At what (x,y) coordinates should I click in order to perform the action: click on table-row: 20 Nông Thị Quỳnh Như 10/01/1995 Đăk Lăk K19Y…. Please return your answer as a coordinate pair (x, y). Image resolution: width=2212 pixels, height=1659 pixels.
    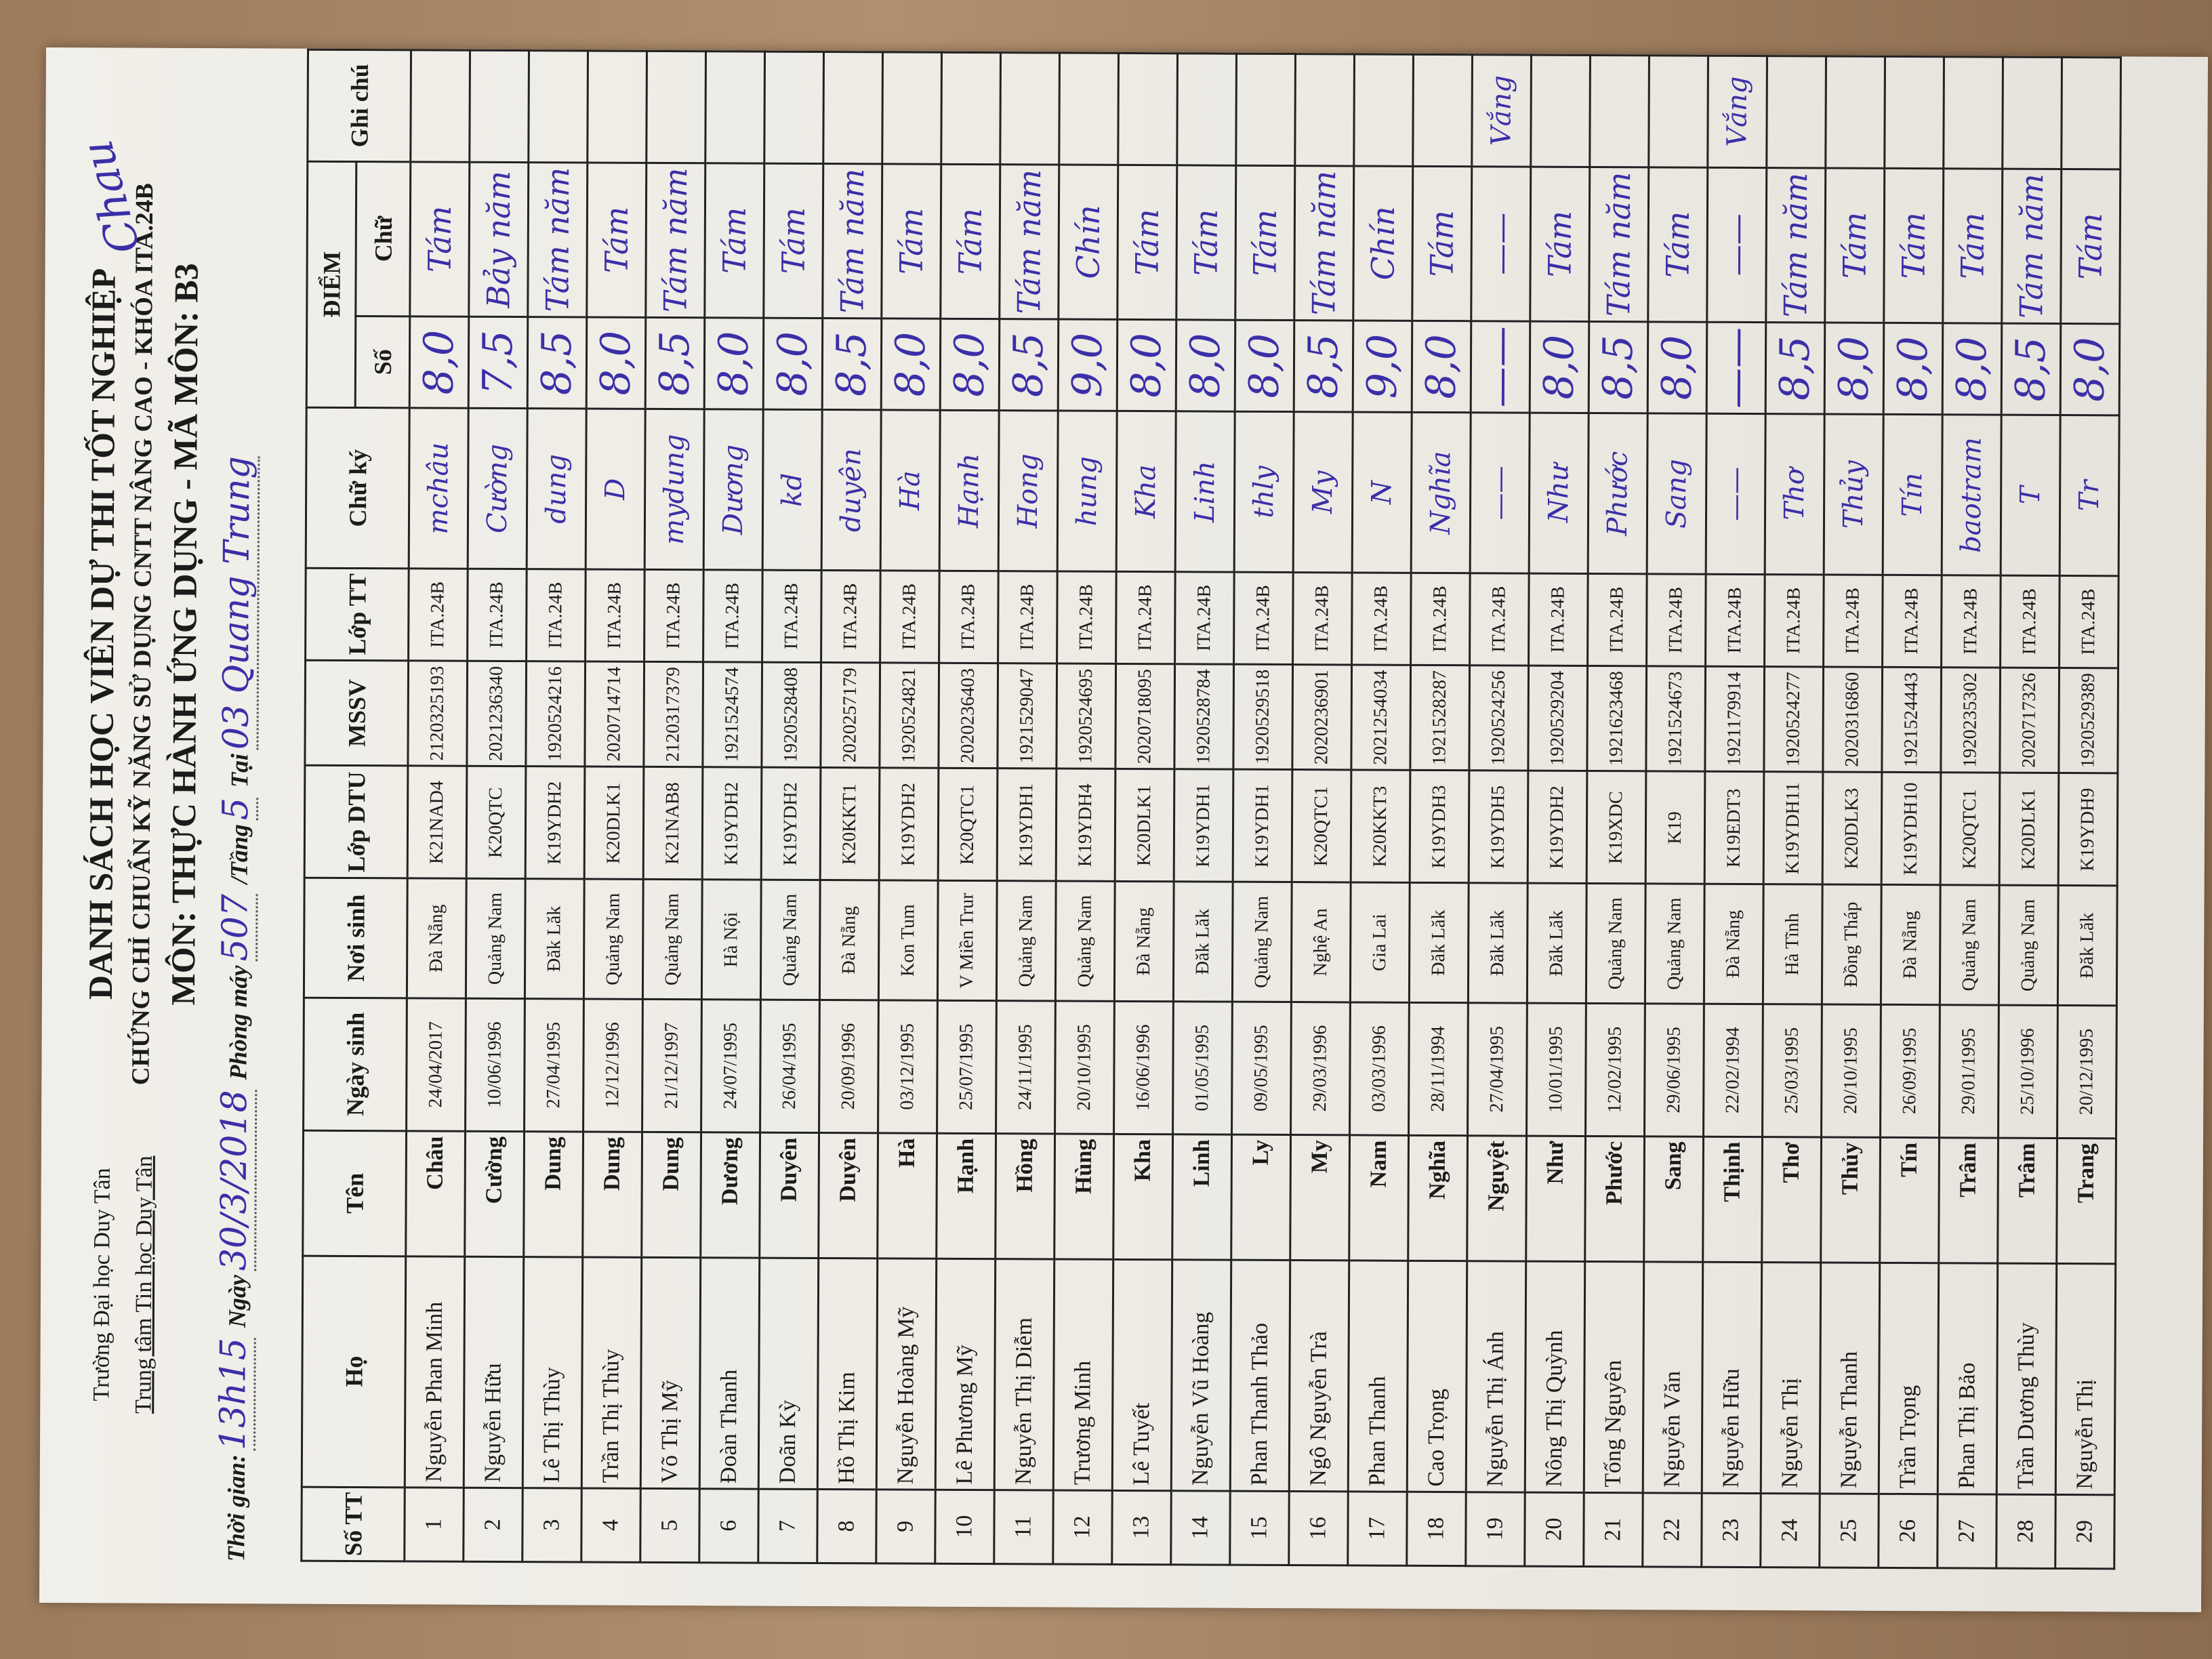
    Looking at the image, I should click on (1557, 811).